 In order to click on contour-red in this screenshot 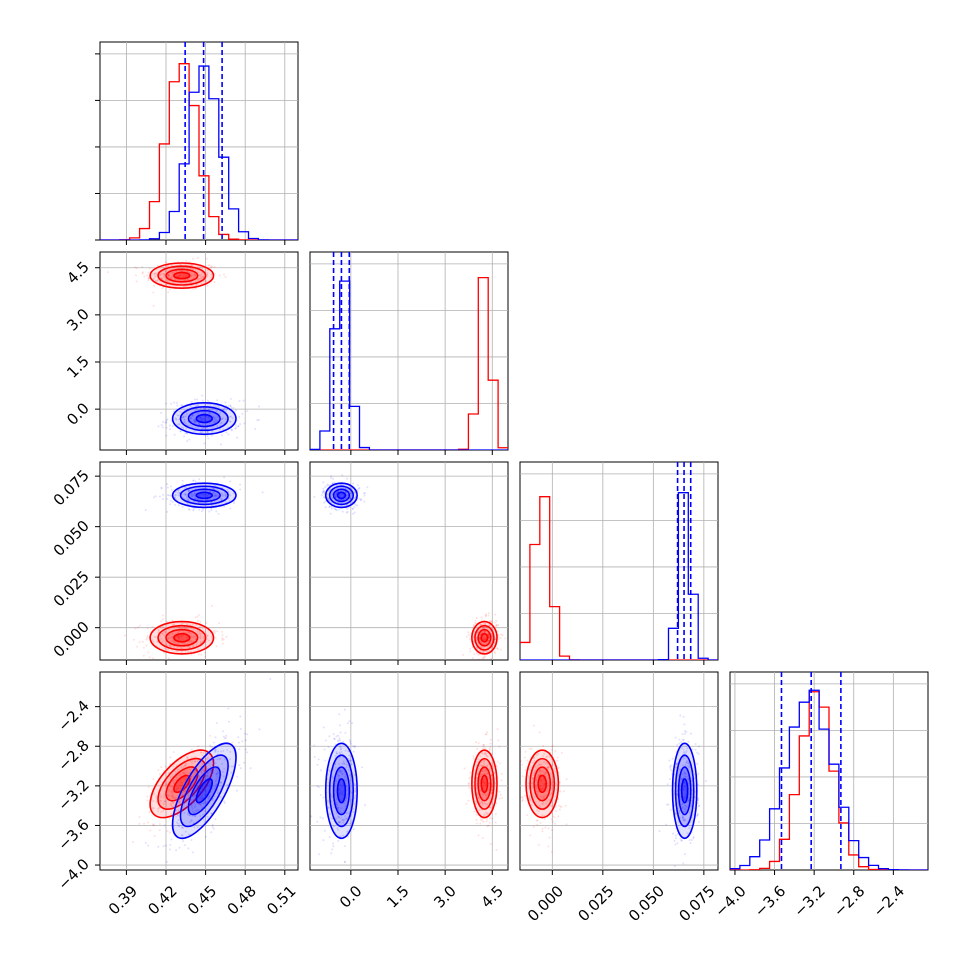, I will do `click(182, 784)`.